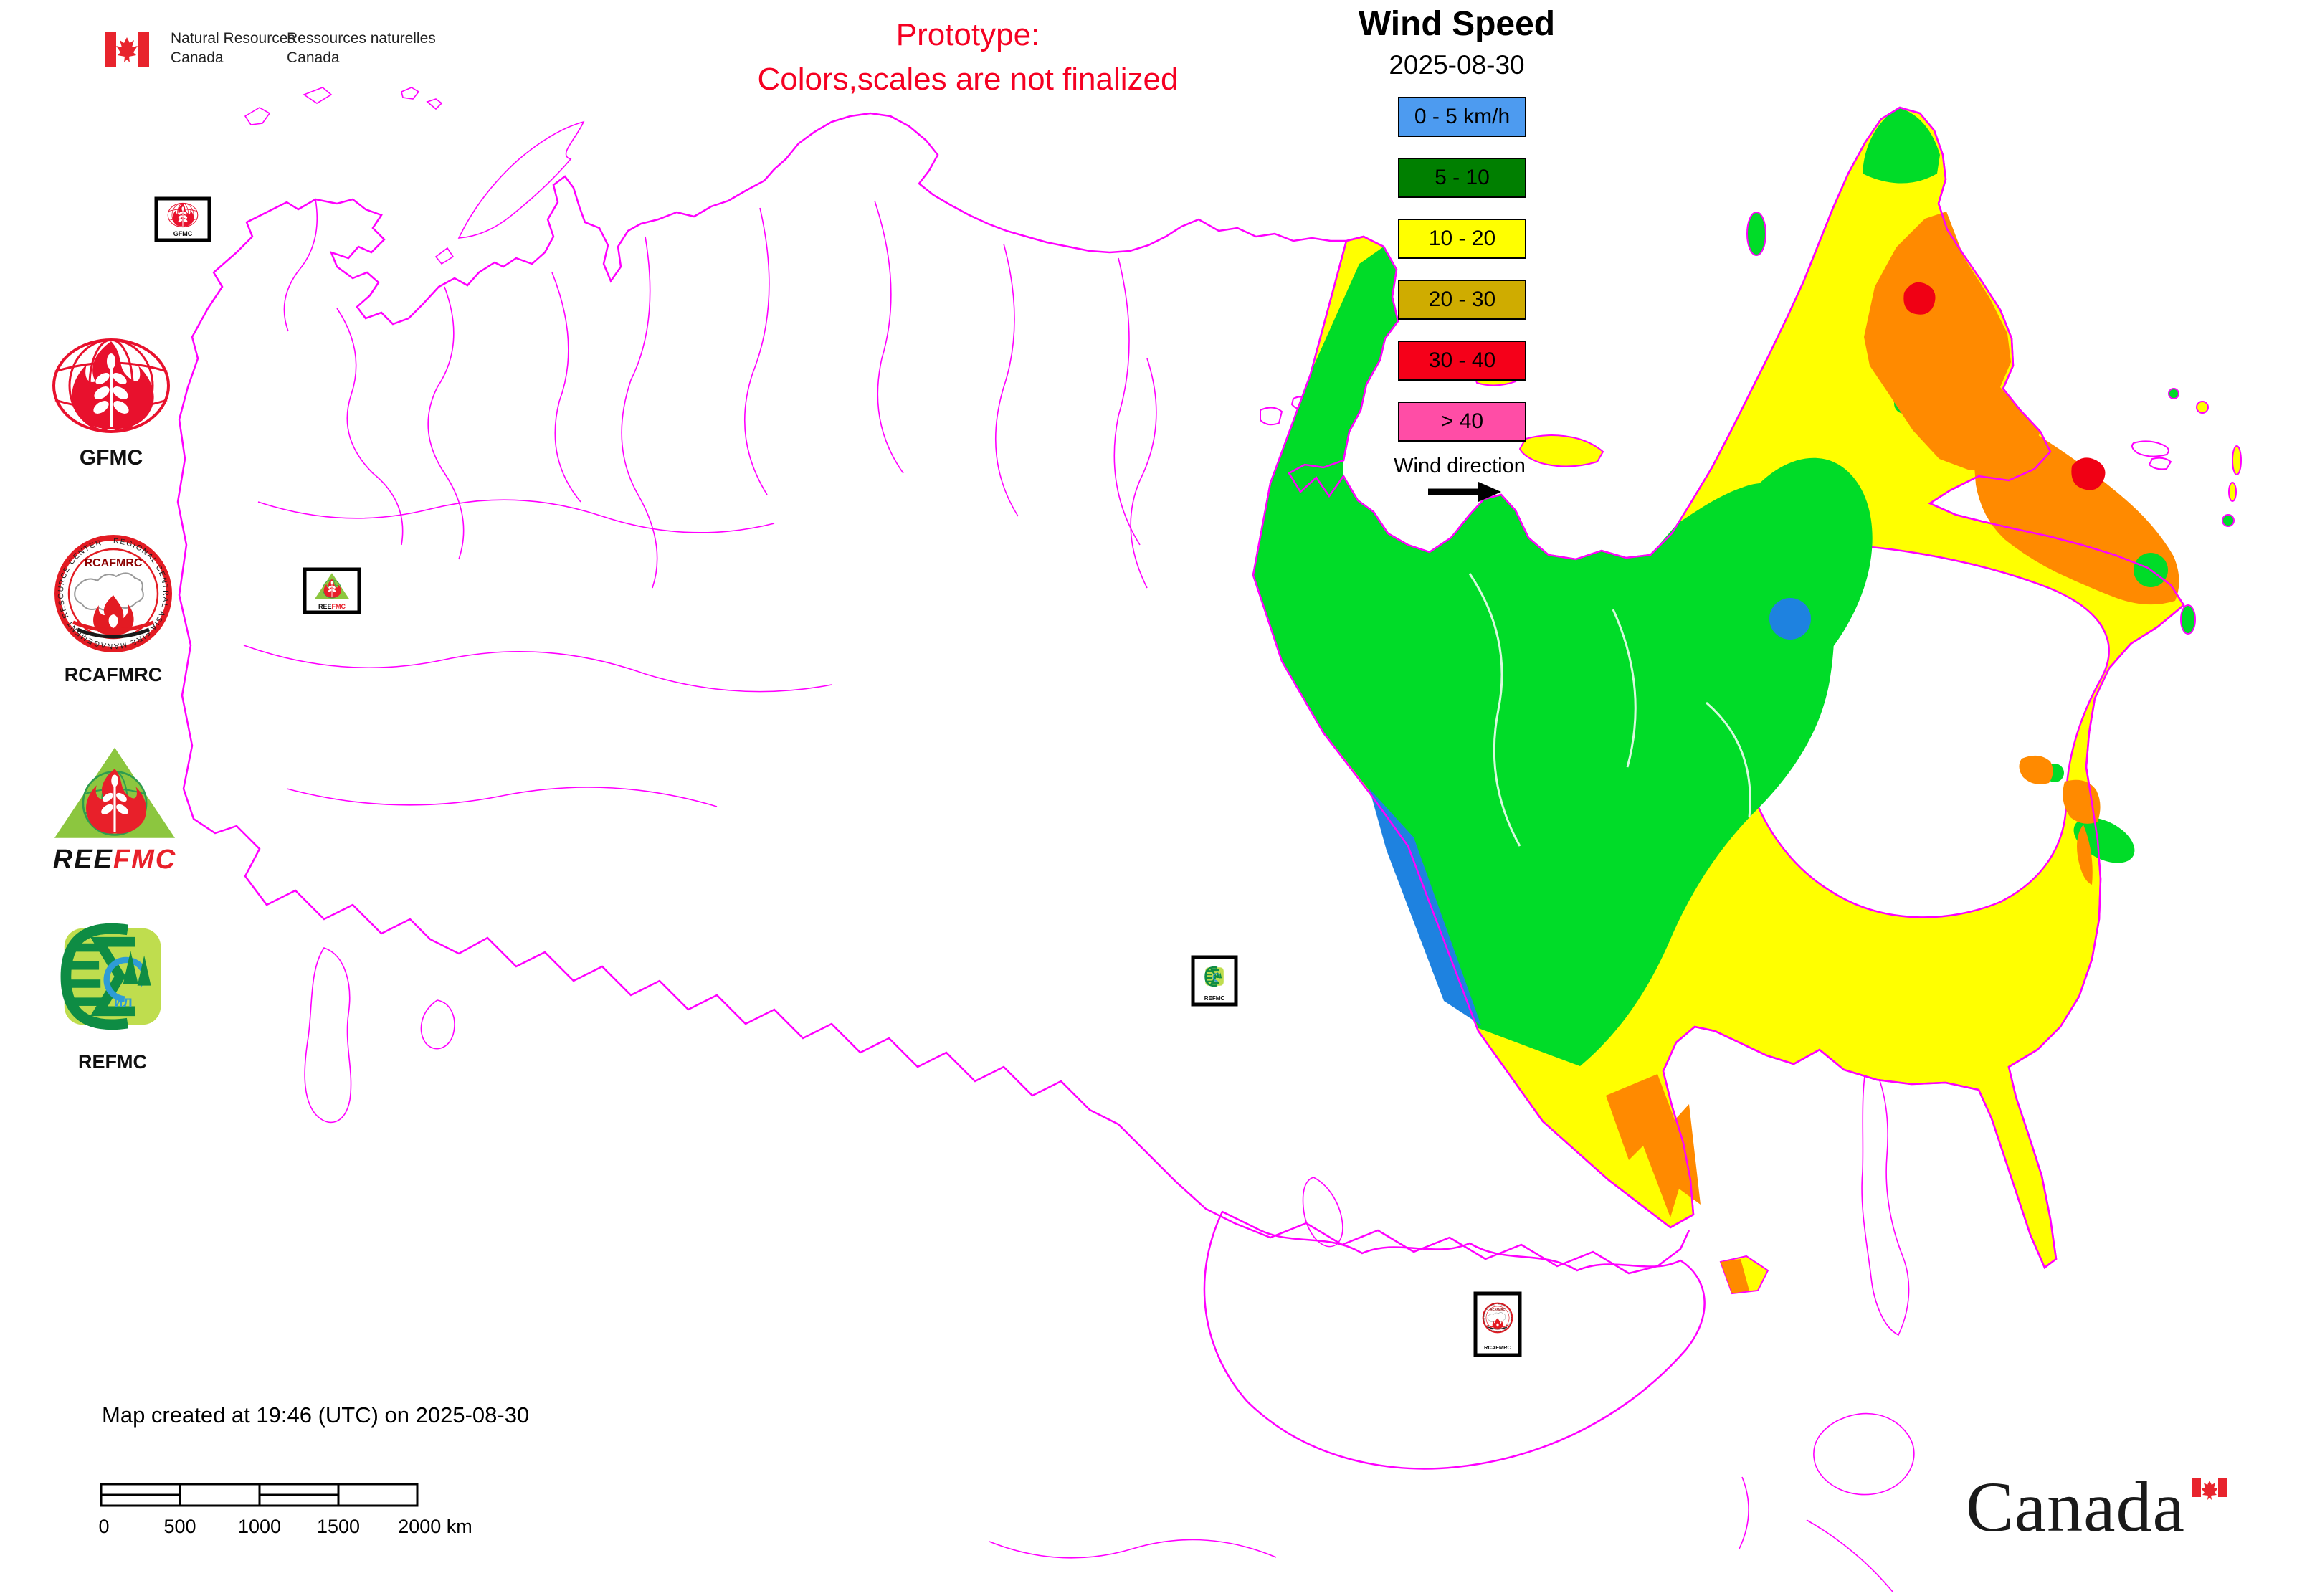 Image resolution: width=2302 pixels, height=1596 pixels. Describe the element at coordinates (1151, 1530) in the screenshot. I see `scalebar-ticks: 0 500 1000 1500 2000 km` at that location.